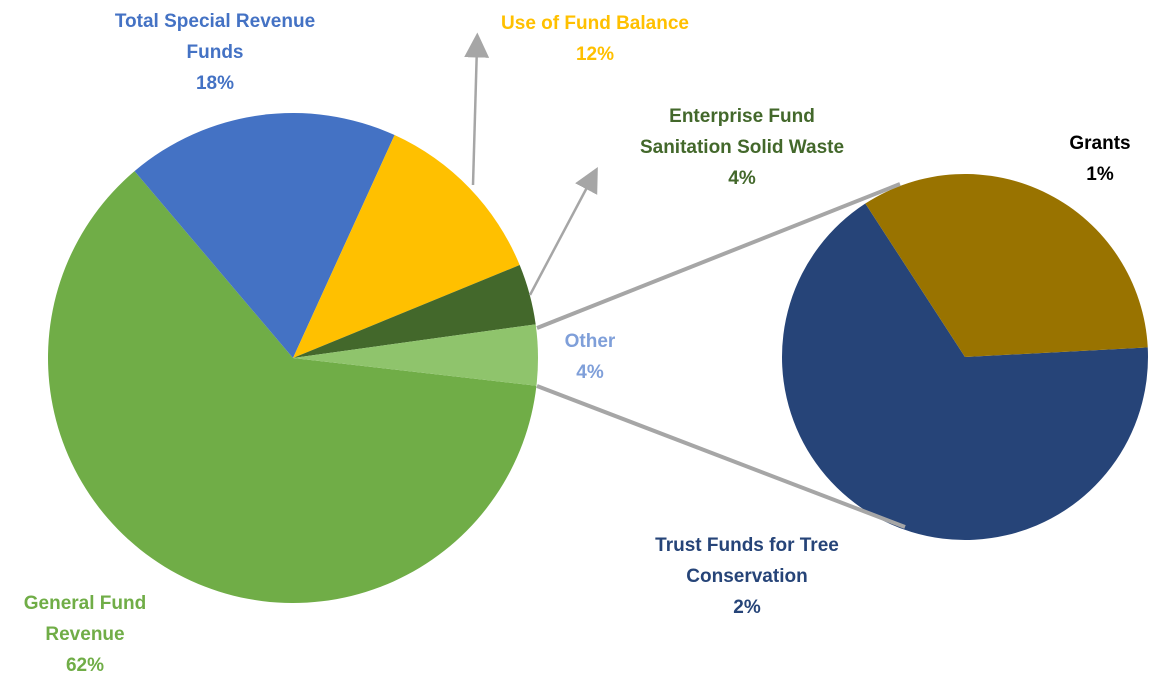 This screenshot has height=679, width=1149. Describe the element at coordinates (1100, 174) in the screenshot. I see `label-value: 1%` at that location.